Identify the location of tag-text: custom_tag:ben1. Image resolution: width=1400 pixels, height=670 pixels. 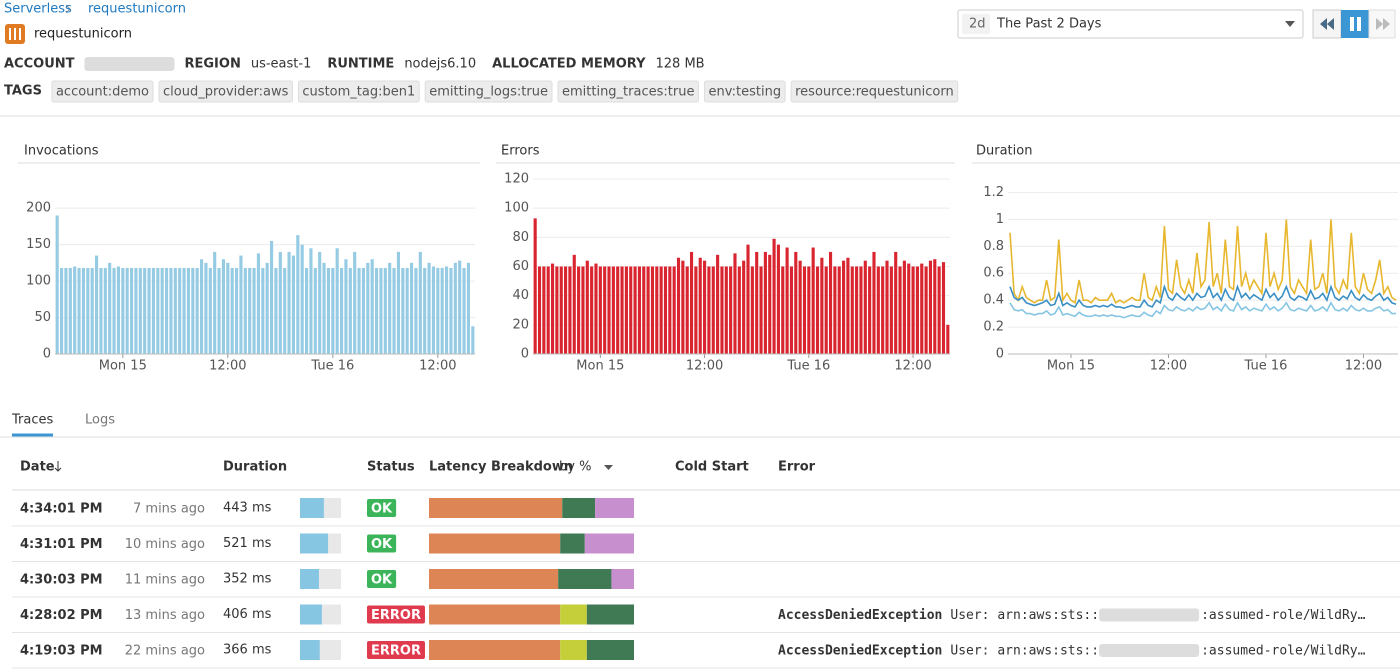
(358, 92).